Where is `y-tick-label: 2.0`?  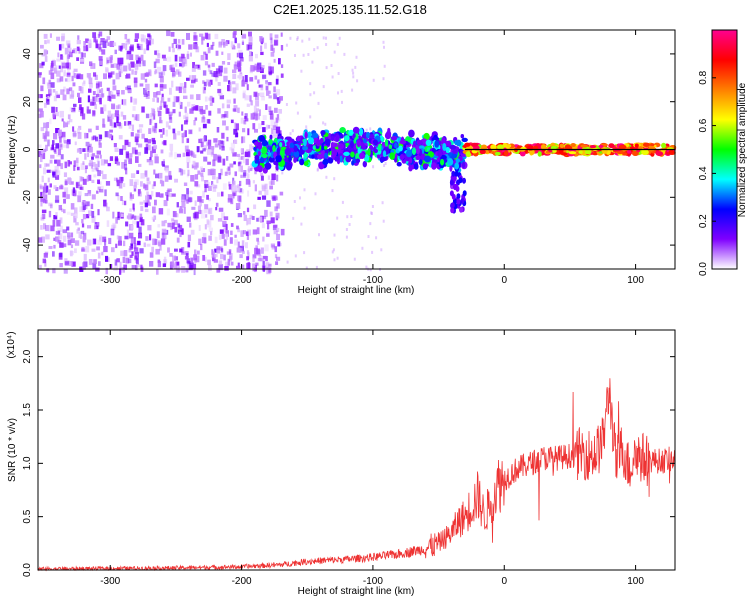
y-tick-label: 2.0 is located at coordinates (27, 356).